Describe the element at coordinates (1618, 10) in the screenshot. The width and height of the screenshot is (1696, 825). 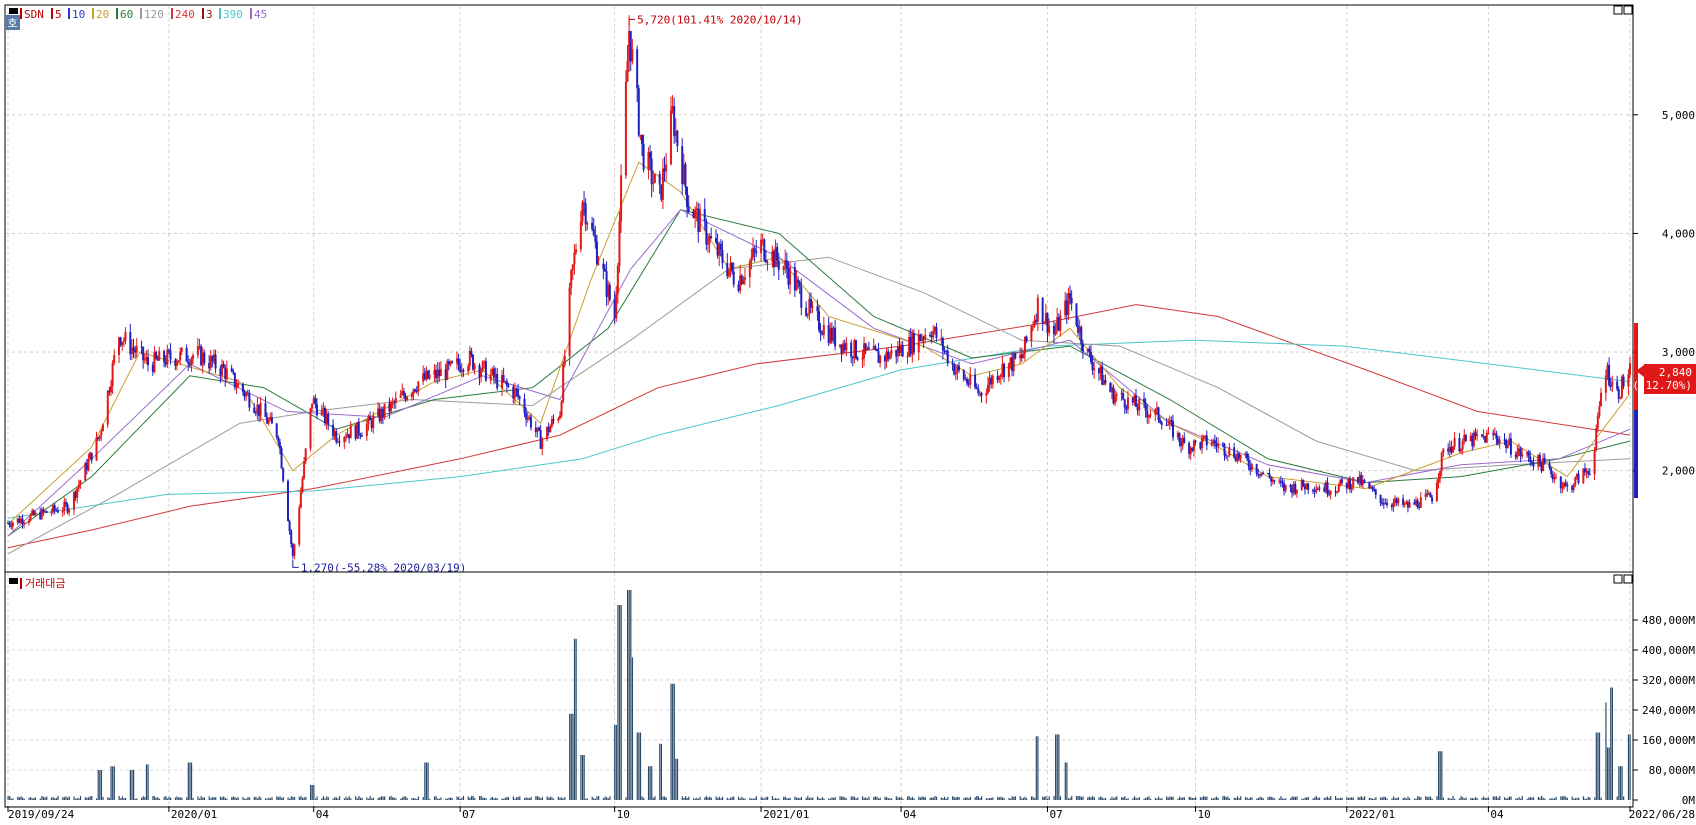
I see `minimize-icon` at that location.